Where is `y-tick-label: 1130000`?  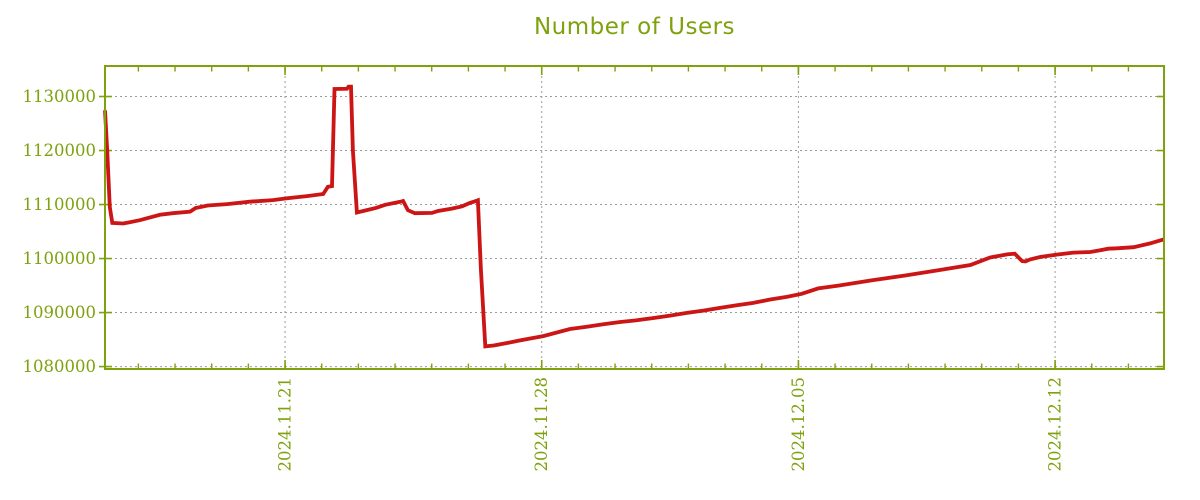
y-tick-label: 1130000 is located at coordinates (60, 96).